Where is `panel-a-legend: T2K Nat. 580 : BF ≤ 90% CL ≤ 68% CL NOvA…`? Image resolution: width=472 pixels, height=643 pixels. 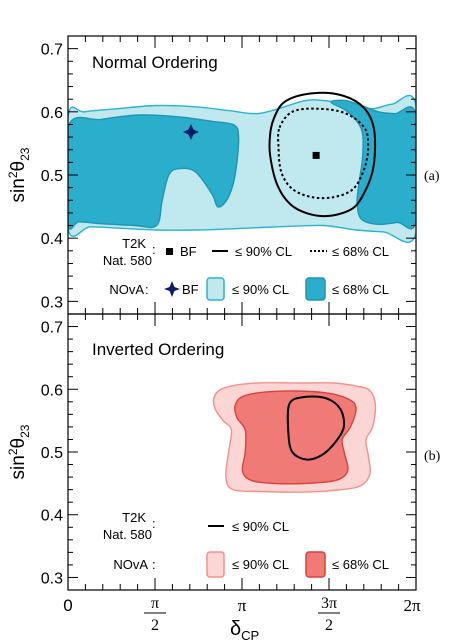
panel-a-legend: T2K Nat. 580 : BF ≤ 90% CL ≤ 68% CL NOvA… is located at coordinates (246, 268).